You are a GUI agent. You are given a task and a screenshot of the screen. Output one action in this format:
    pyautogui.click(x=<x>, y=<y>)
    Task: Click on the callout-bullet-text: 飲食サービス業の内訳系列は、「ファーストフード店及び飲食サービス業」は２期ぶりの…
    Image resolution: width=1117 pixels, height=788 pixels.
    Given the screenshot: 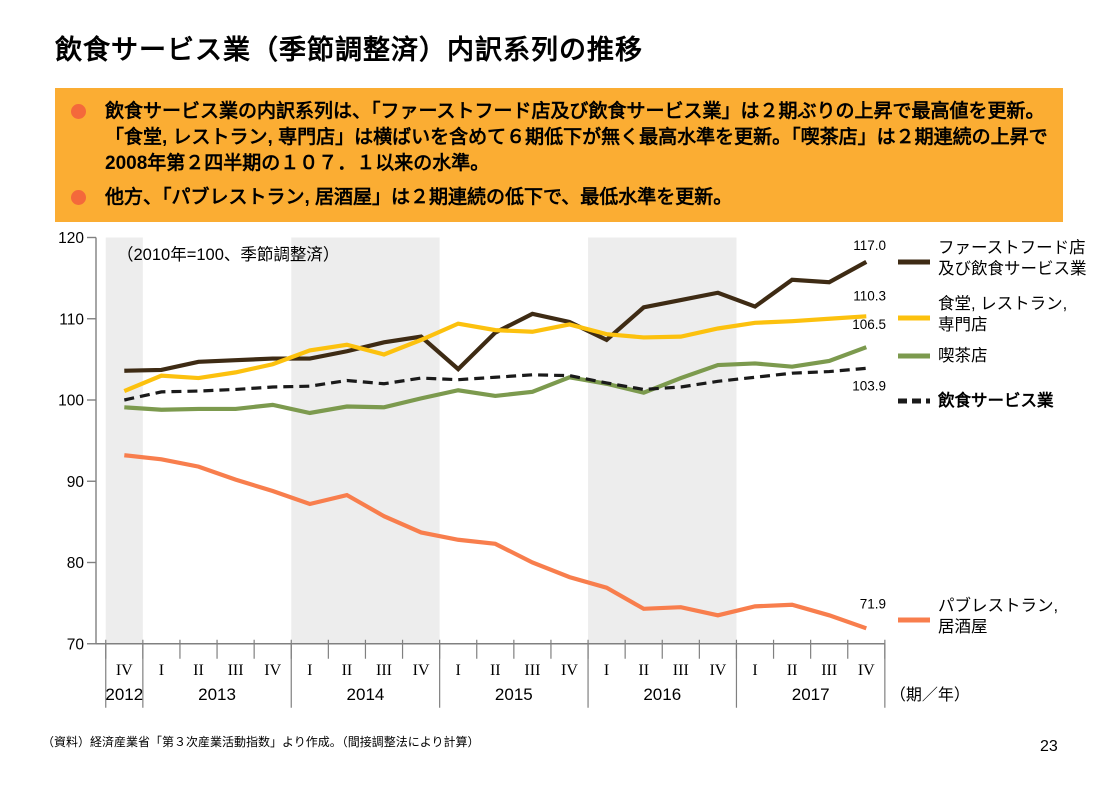 What is the action you would take?
    pyautogui.click(x=576, y=137)
    